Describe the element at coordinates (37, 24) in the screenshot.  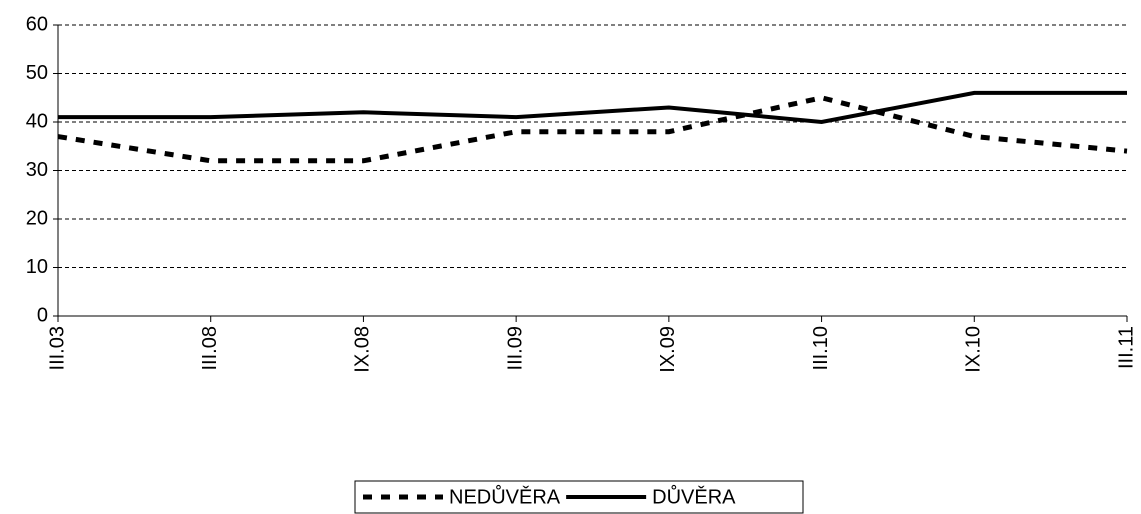
I see `y-tick-label: 60` at that location.